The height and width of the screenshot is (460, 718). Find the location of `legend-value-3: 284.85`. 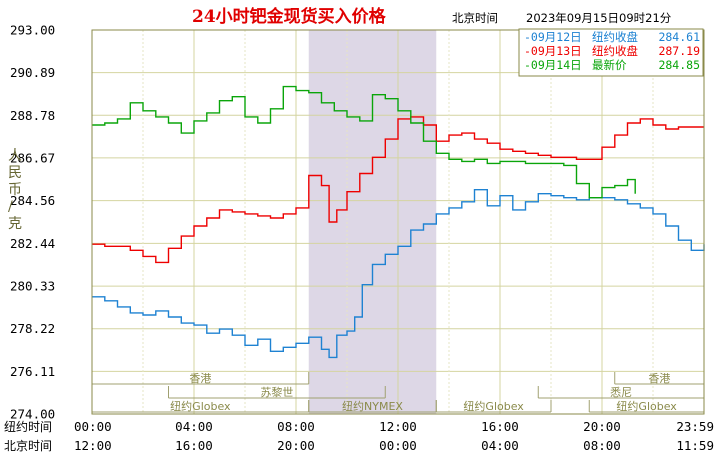

legend-value-3: 284.85 is located at coordinates (679, 65).